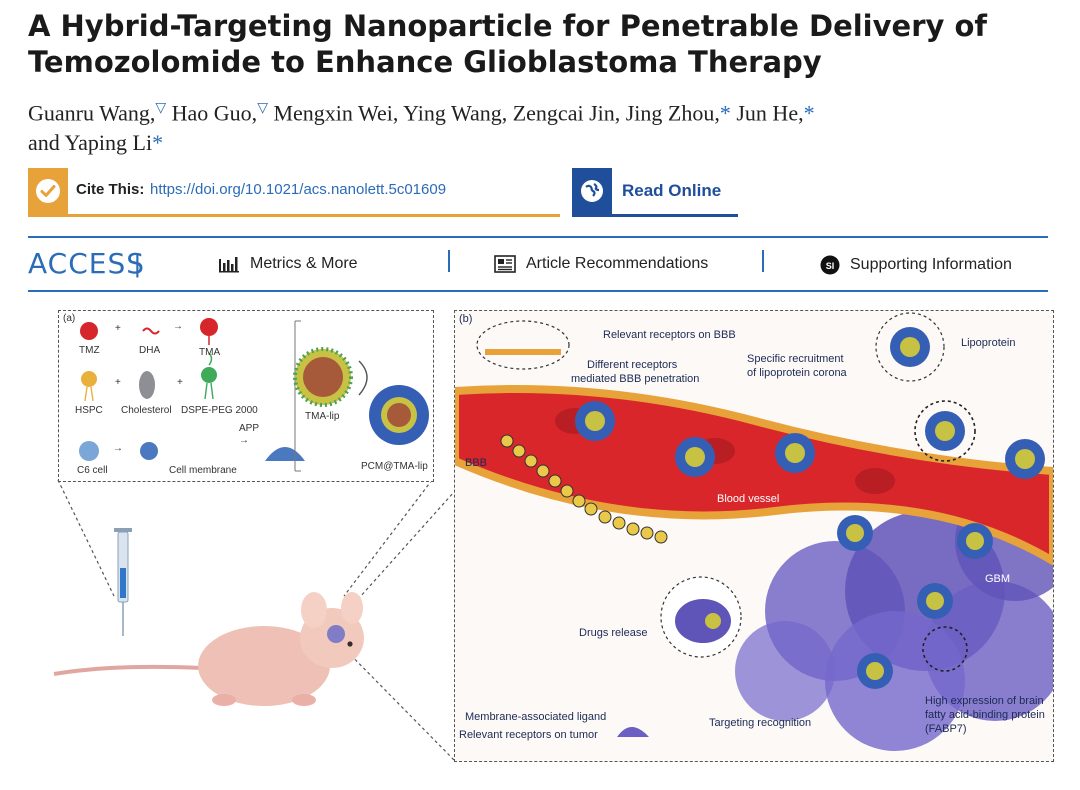 This screenshot has height=790, width=1080. Describe the element at coordinates (146, 410) in the screenshot. I see `cholesterol-label: Cholesterol` at that location.